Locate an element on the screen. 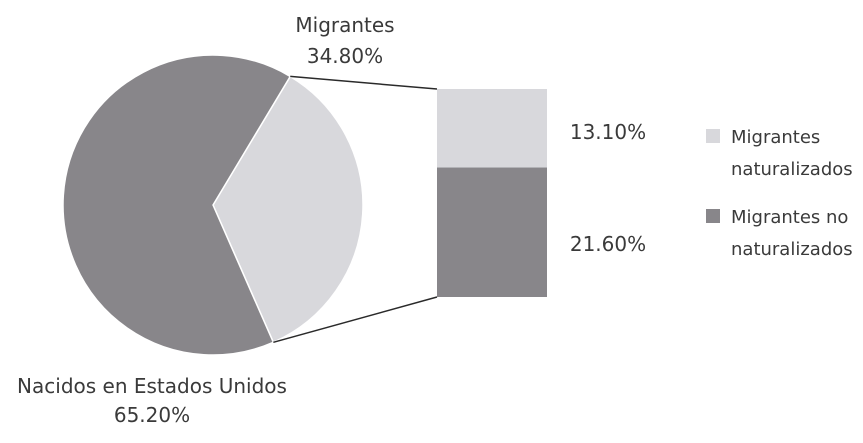 This screenshot has height=443, width=863. legend-swatch-no-naturalizados is located at coordinates (713, 216).